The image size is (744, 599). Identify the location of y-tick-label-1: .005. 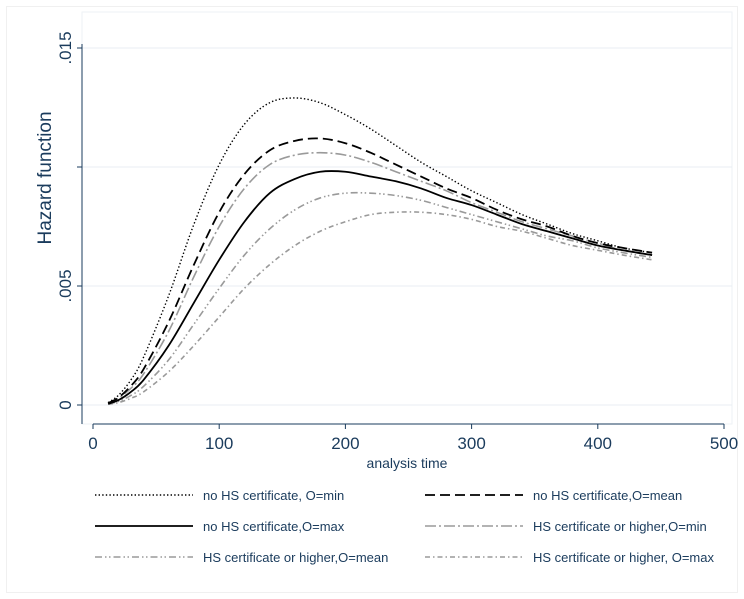
(65, 285).